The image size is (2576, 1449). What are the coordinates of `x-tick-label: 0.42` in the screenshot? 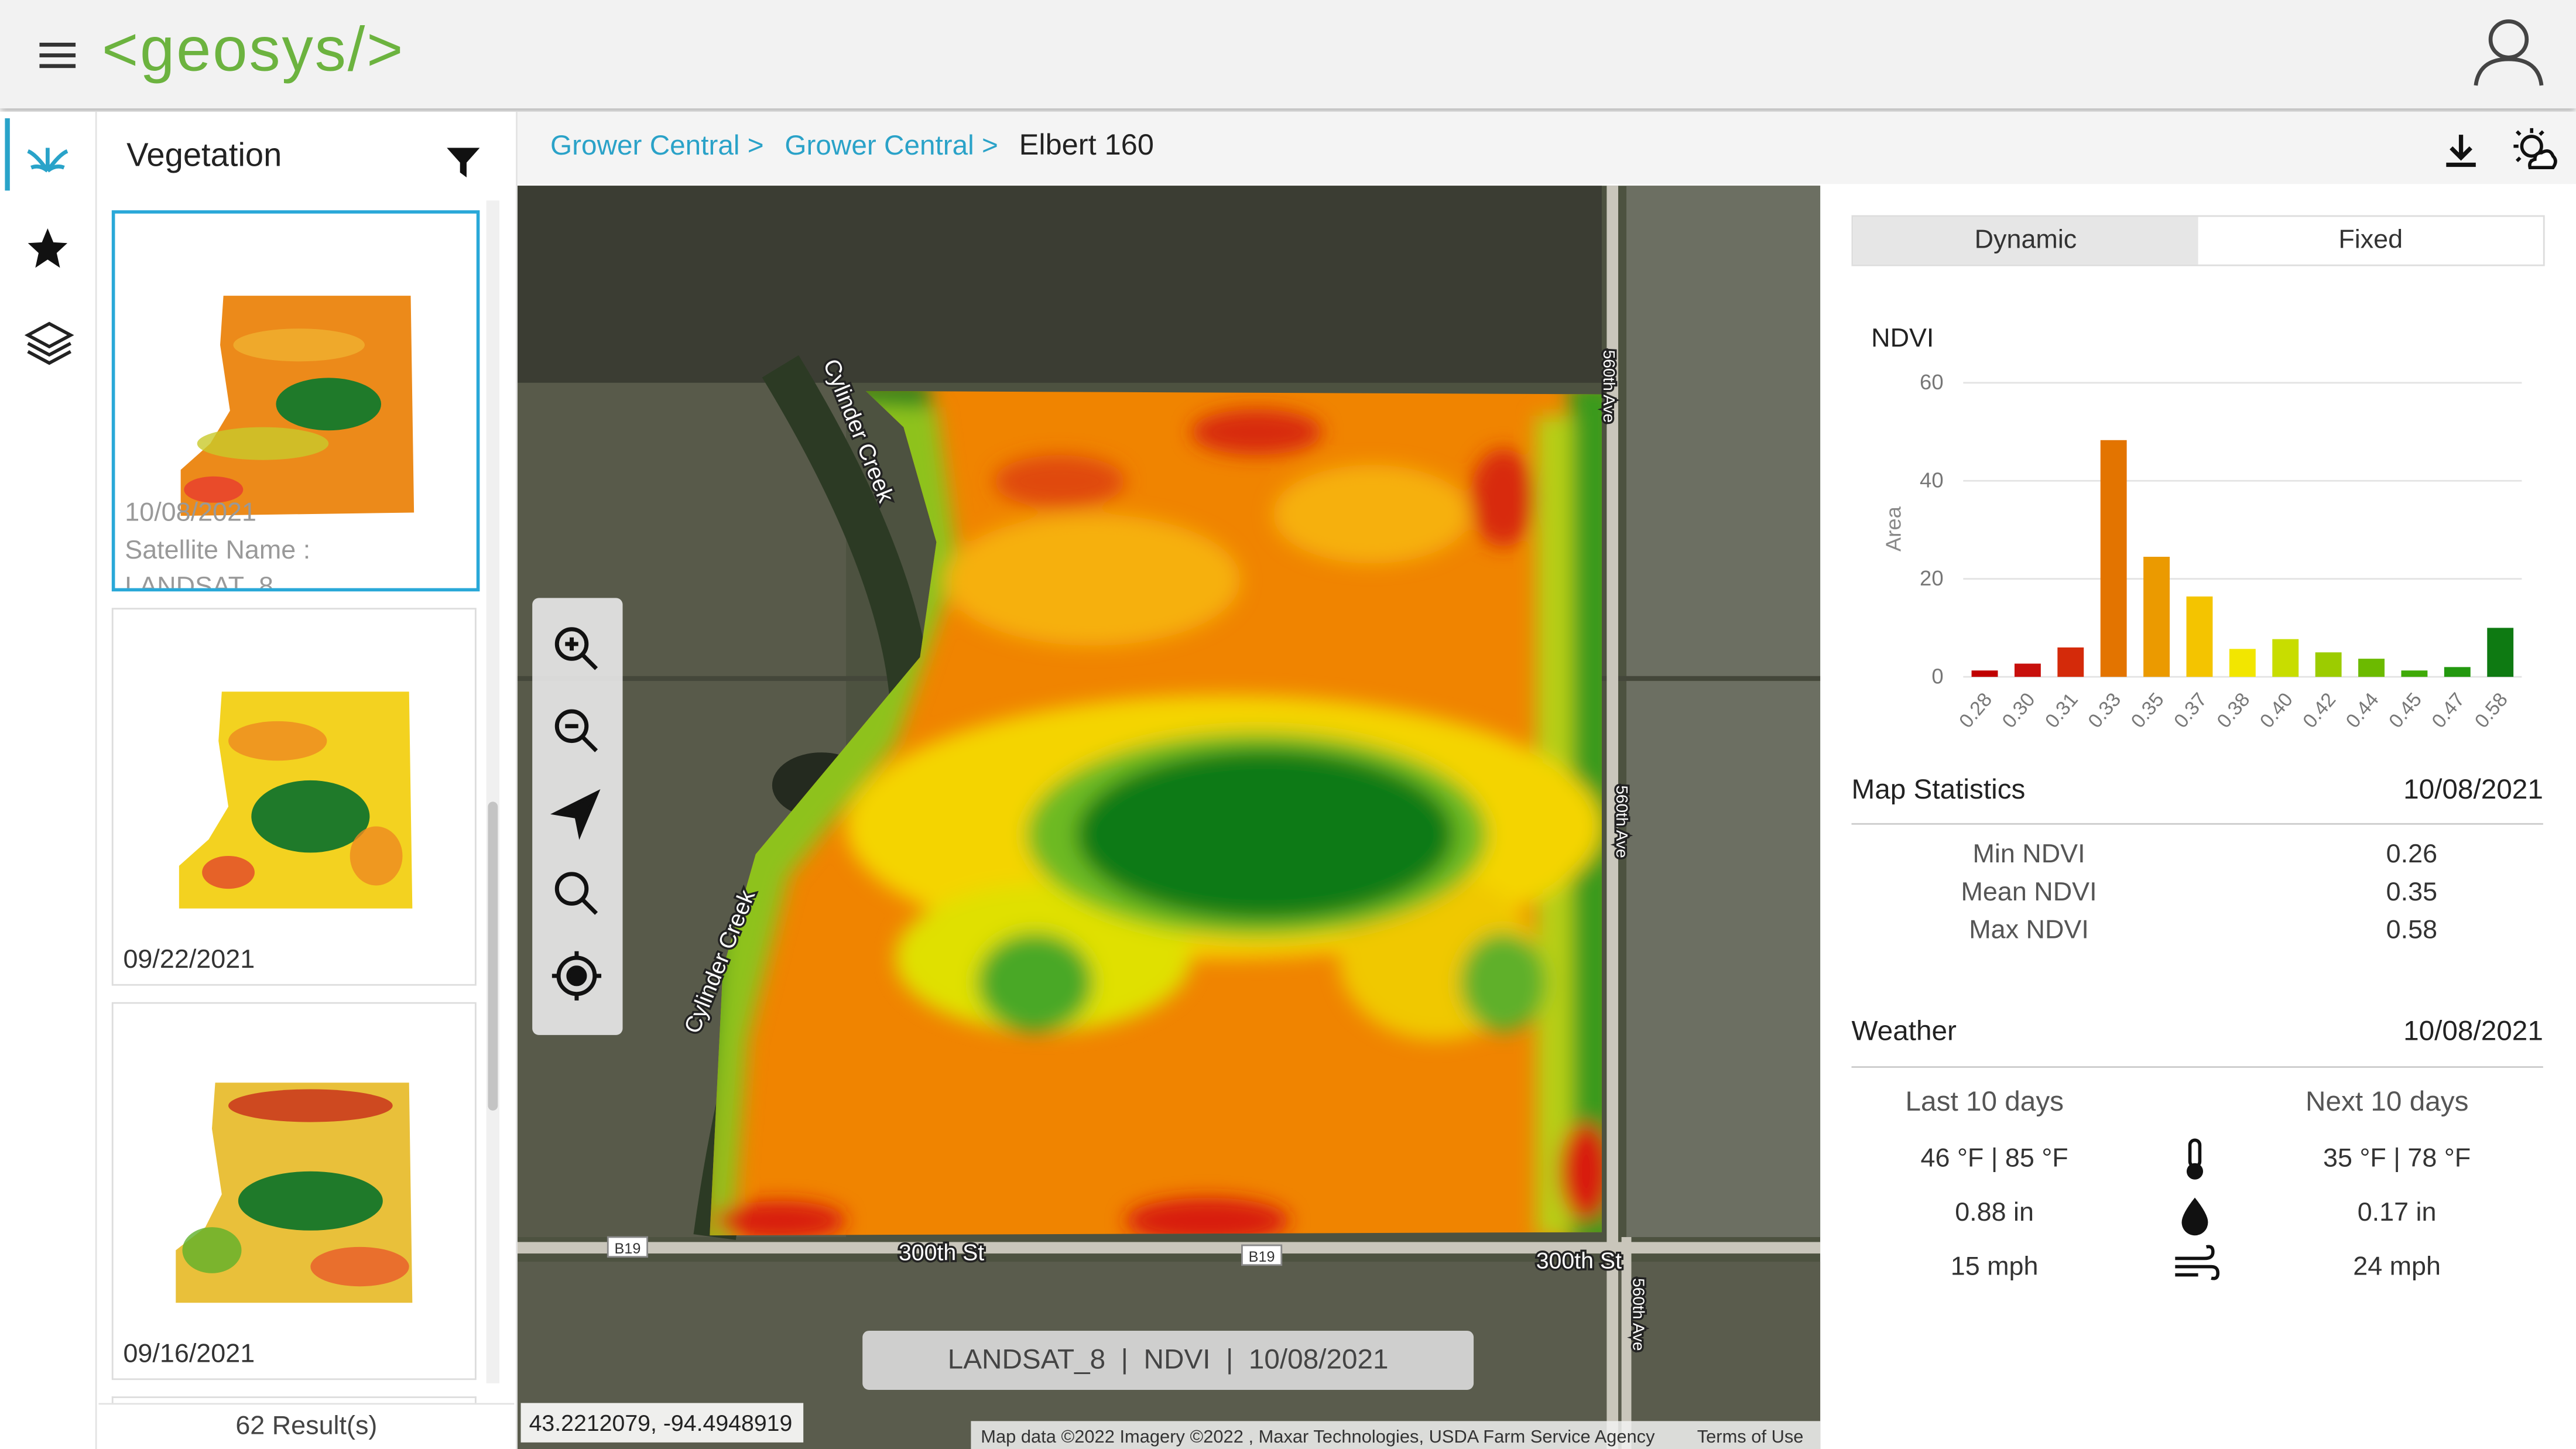 It's located at (2319, 711).